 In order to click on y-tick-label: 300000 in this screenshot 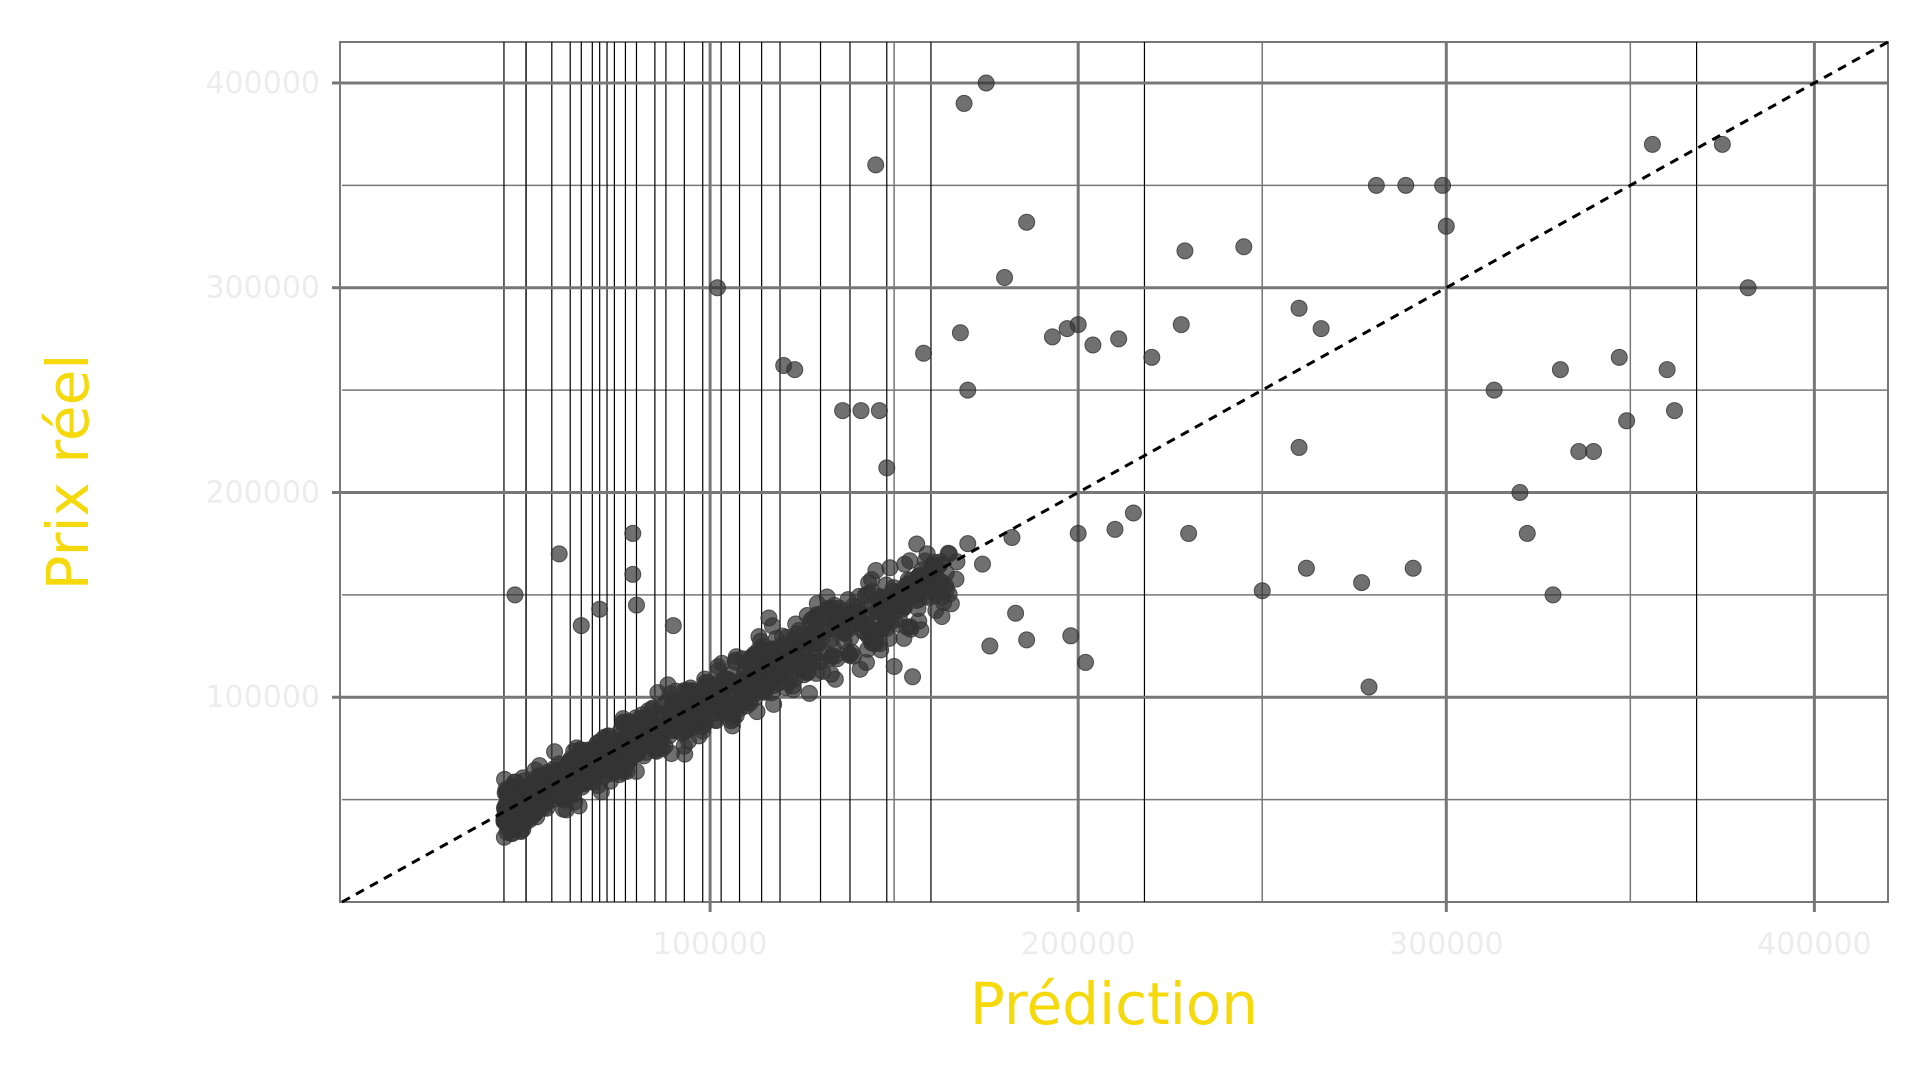, I will do `click(262, 288)`.